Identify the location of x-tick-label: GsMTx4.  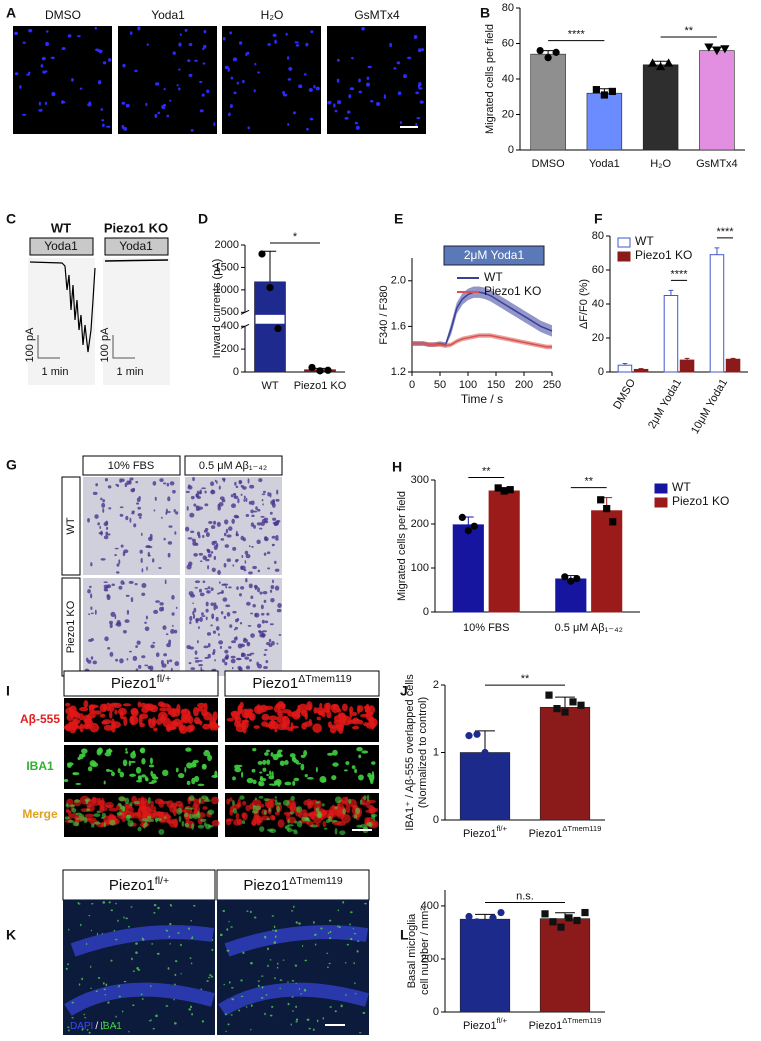
(717, 164).